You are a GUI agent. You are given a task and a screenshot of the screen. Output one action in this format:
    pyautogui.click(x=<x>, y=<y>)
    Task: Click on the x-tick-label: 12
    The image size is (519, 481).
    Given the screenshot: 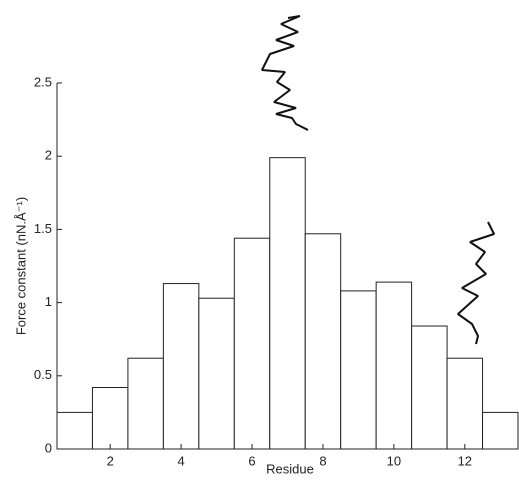 What is the action you would take?
    pyautogui.click(x=465, y=460)
    